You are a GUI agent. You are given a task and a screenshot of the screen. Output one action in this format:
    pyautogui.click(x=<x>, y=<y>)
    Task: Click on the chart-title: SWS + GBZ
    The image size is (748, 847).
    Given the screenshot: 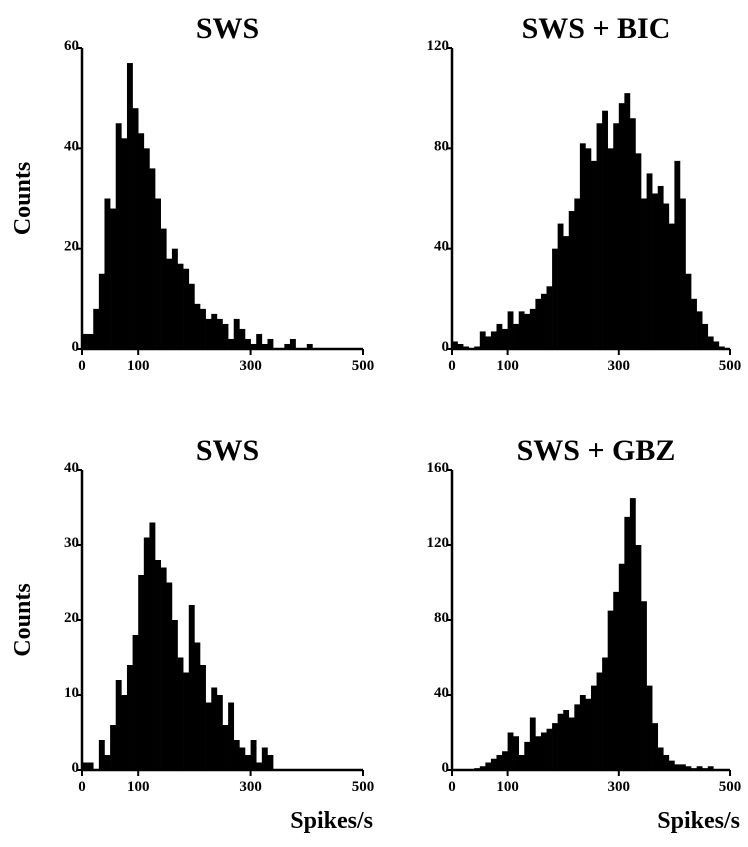 What is the action you would take?
    pyautogui.click(x=596, y=450)
    